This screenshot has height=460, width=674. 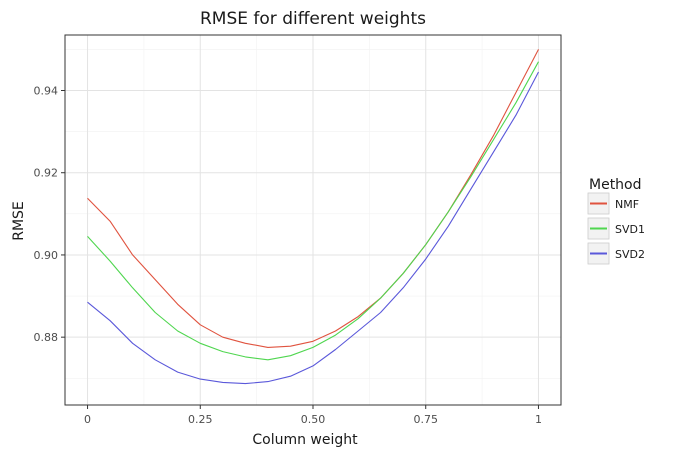 I want to click on chart-title: RMSE for different weights, so click(x=313, y=19).